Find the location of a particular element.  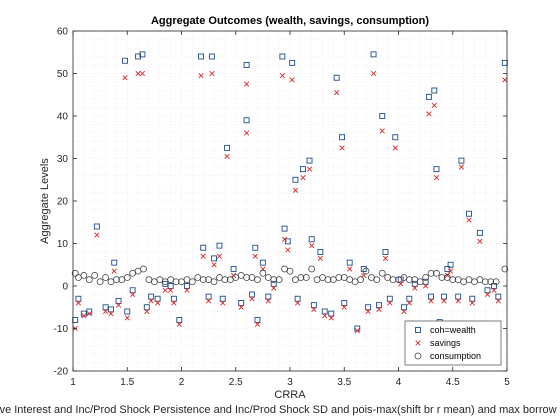

x-tick-label: 4.5 is located at coordinates (453, 382).